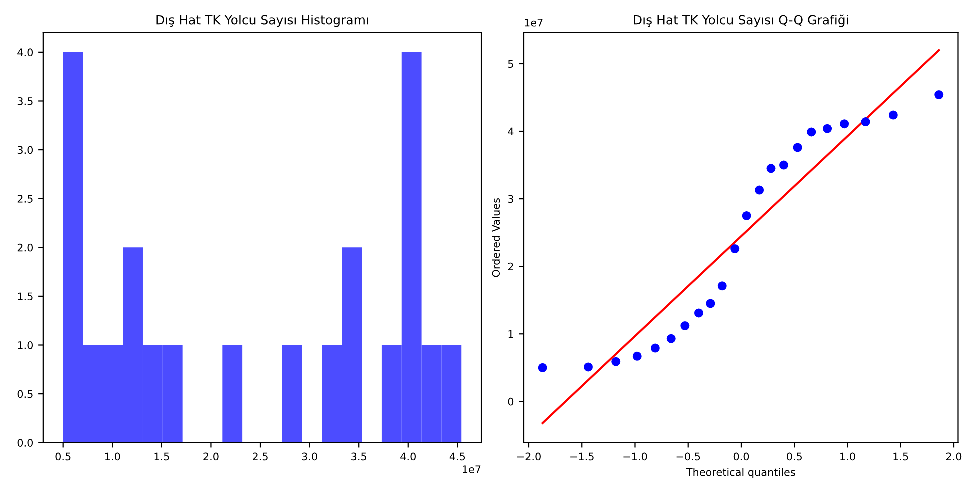 The width and height of the screenshot is (965, 484). What do you see at coordinates (742, 456) in the screenshot?
I see `x-tick-label: 0.0` at bounding box center [742, 456].